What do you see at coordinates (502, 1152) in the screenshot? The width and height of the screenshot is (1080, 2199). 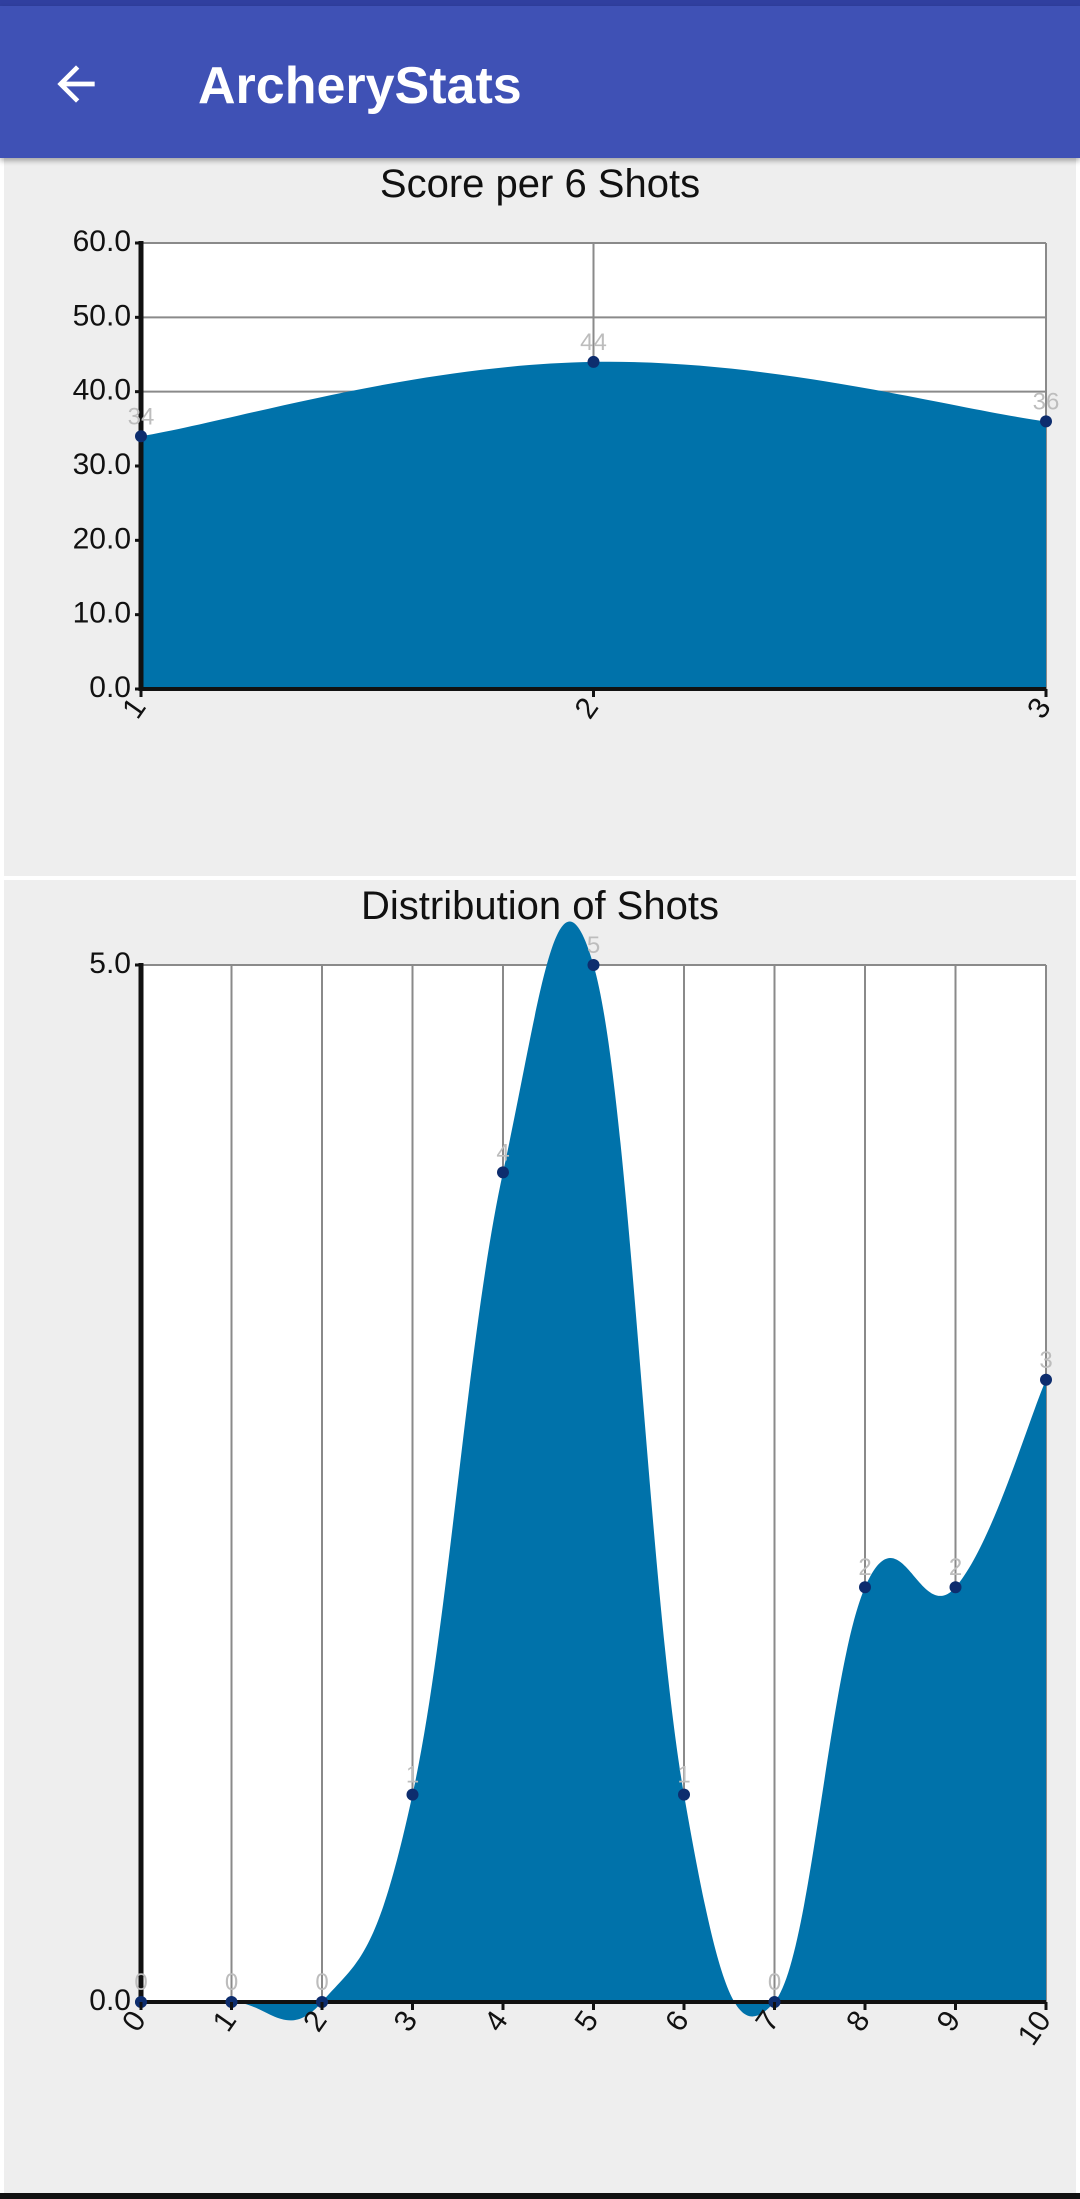 I see `distribution-data-label: 4` at bounding box center [502, 1152].